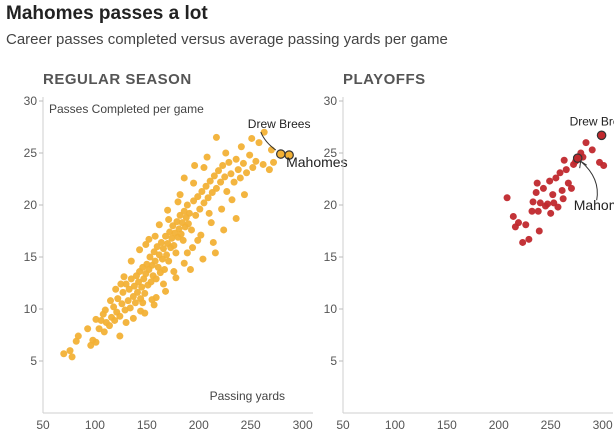 This screenshot has width=614, height=437. What do you see at coordinates (331, 257) in the screenshot?
I see `y-tick-label-playoffs: 15` at bounding box center [331, 257].